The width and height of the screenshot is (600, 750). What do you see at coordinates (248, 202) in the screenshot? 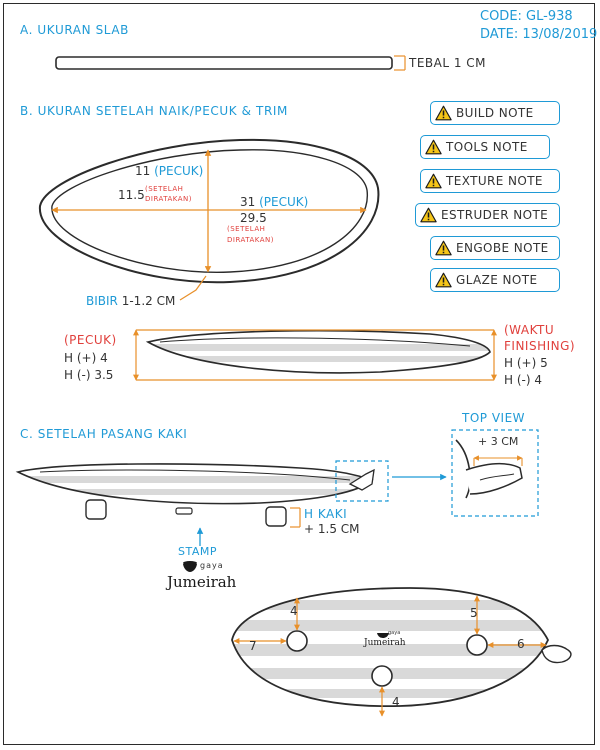
I see `length-pecuk-number: 31` at bounding box center [248, 202].